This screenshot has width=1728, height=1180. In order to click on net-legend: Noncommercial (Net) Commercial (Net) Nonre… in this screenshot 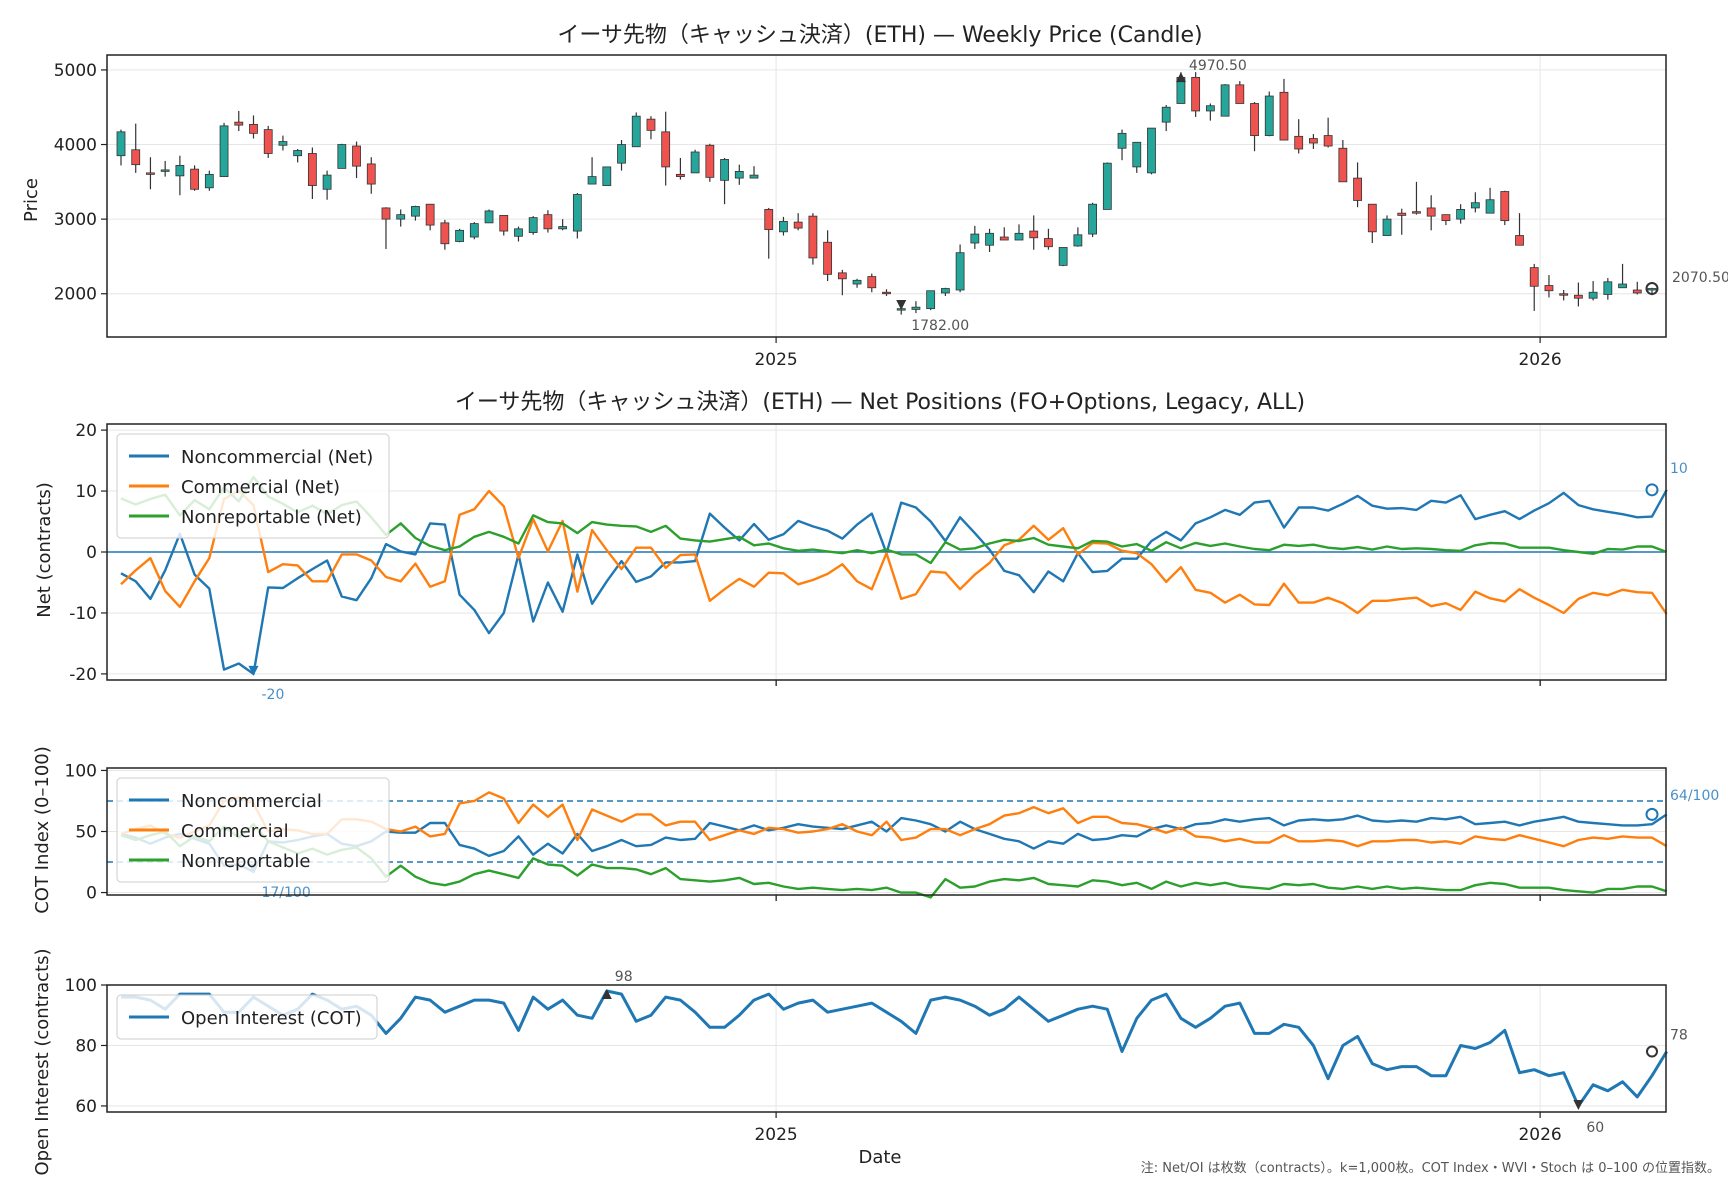, I will do `click(253, 486)`.